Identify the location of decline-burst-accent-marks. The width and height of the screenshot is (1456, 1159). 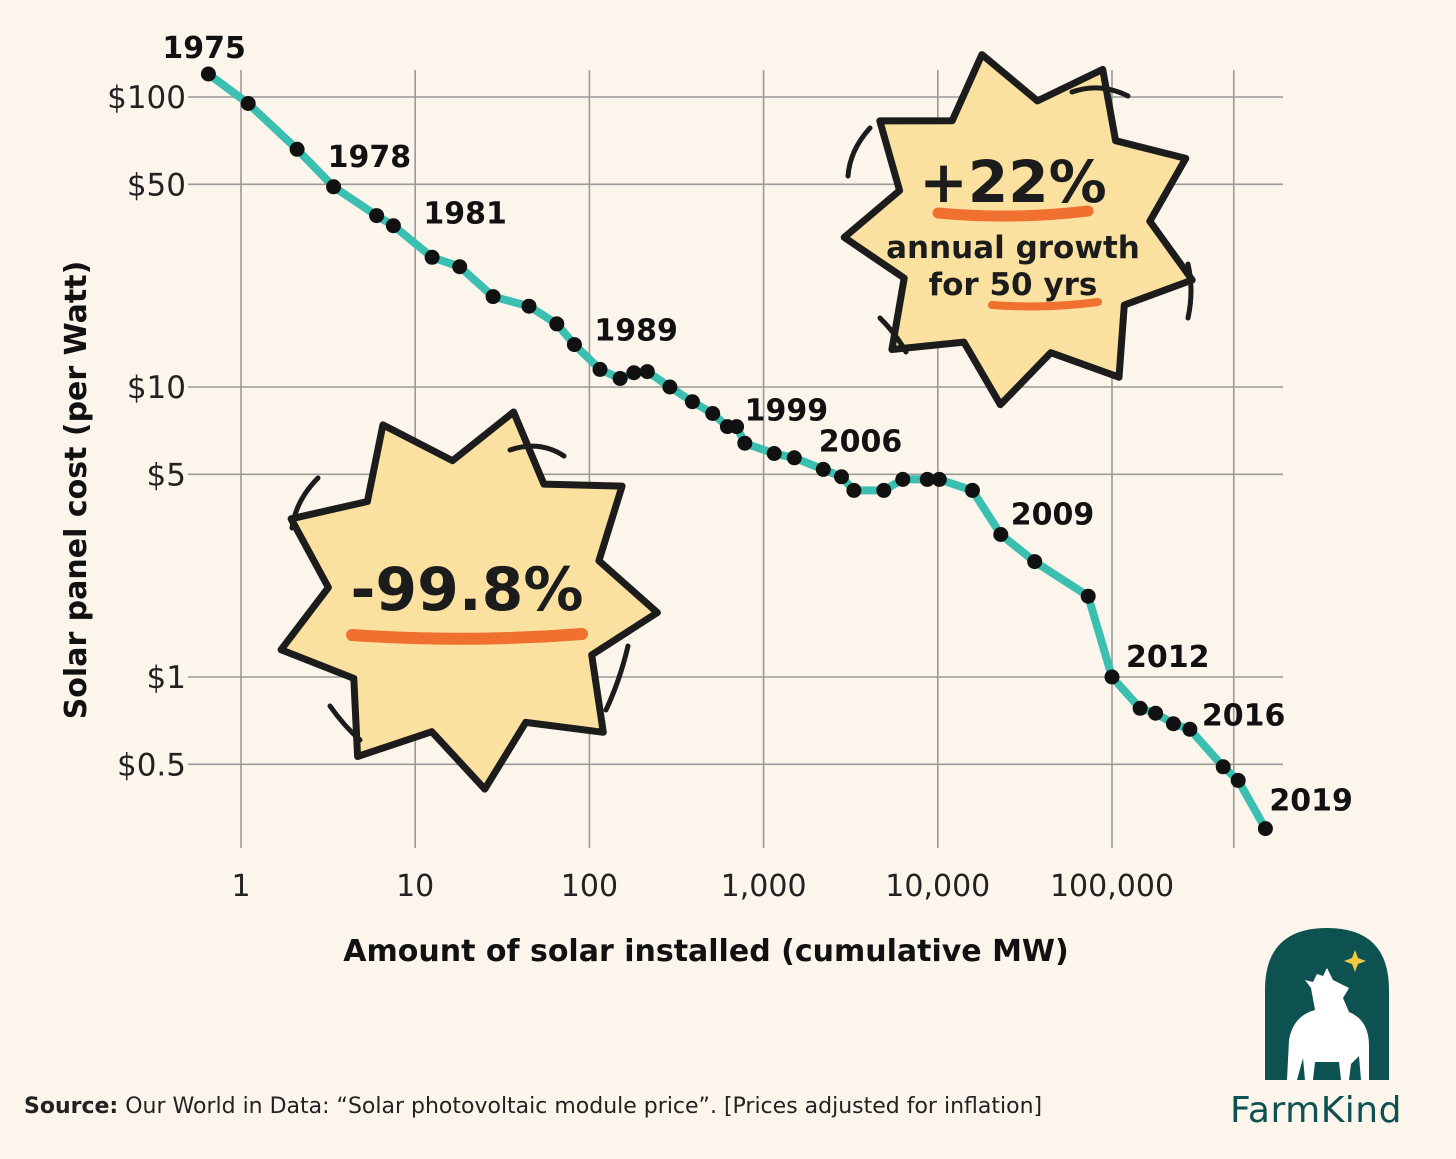
(460, 593).